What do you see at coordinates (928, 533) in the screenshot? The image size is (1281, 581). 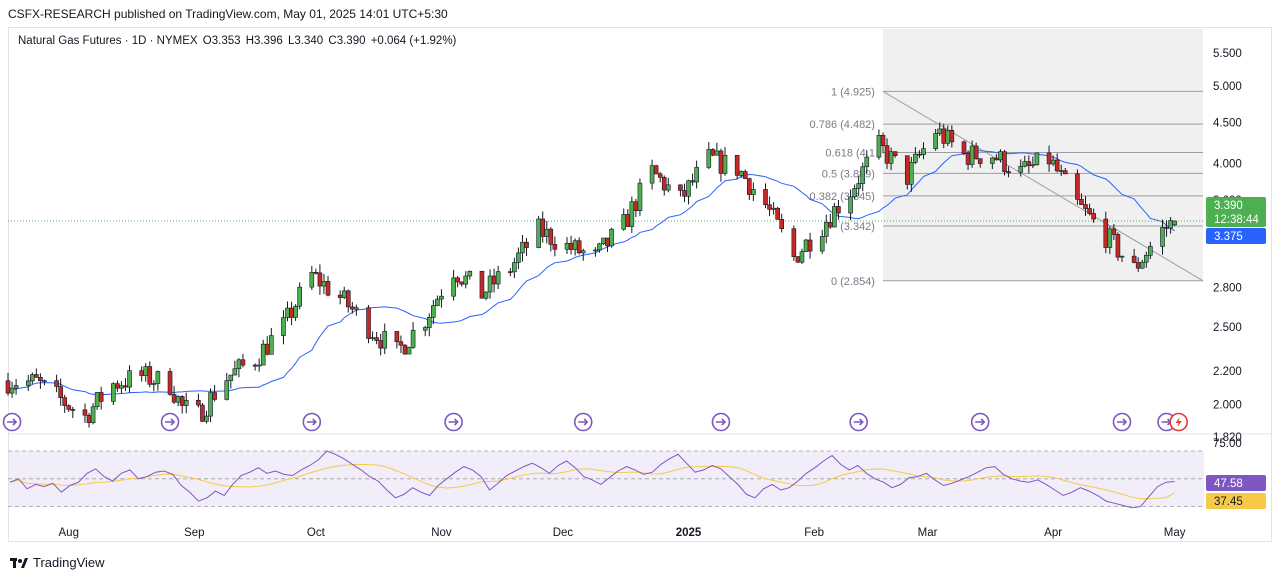 I see `x-tick-label: Mar` at bounding box center [928, 533].